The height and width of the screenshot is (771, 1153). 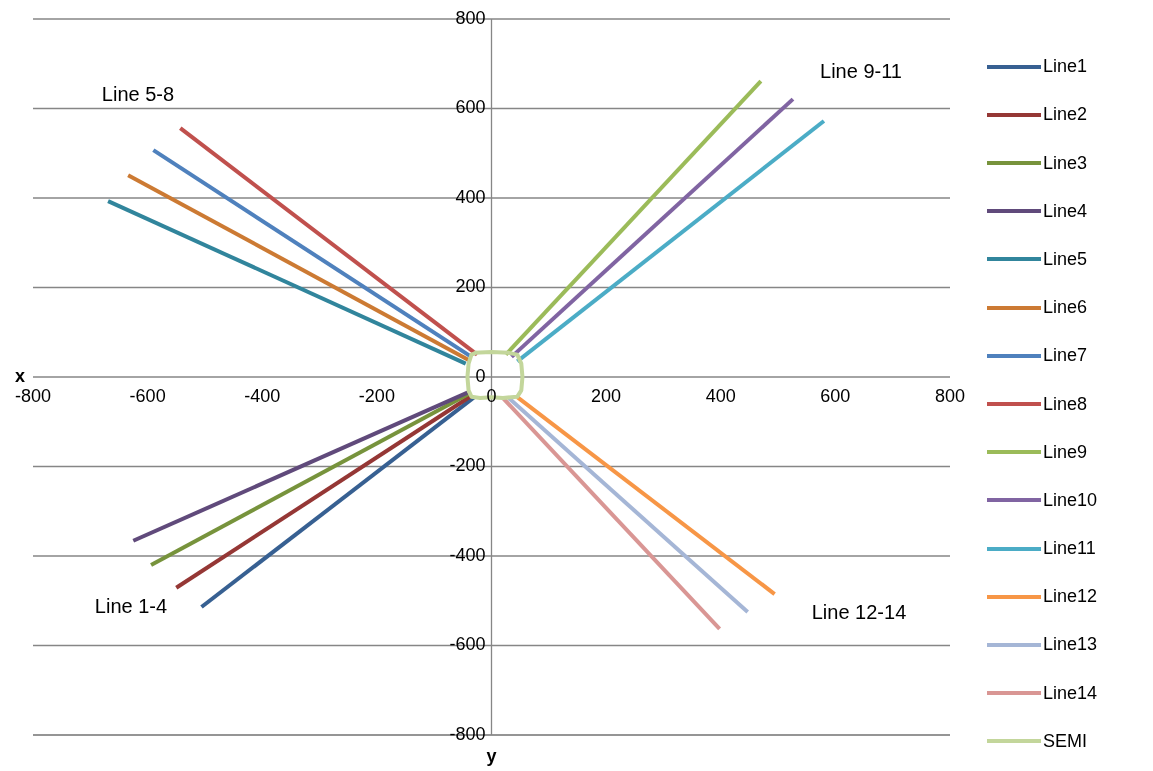 I want to click on x-tick-label: 200, so click(x=606, y=395).